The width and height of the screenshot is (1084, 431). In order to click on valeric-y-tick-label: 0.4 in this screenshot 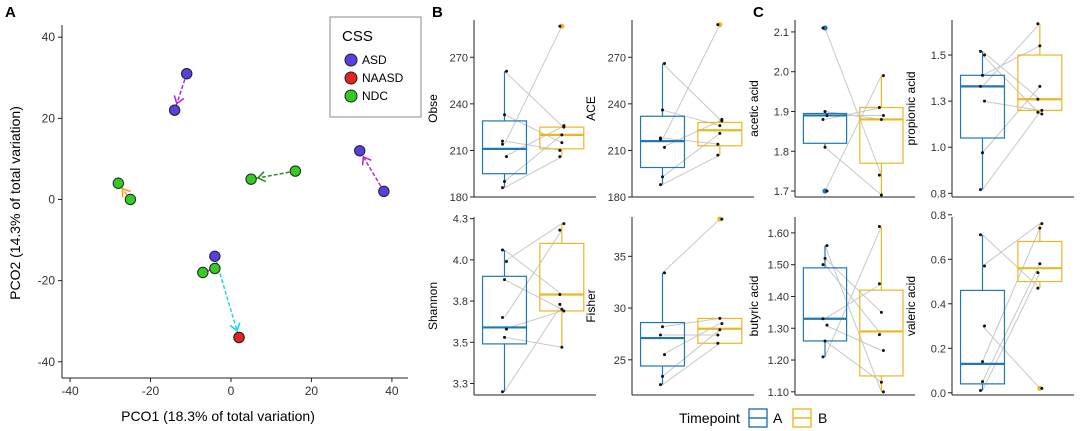, I will do `click(938, 305)`.